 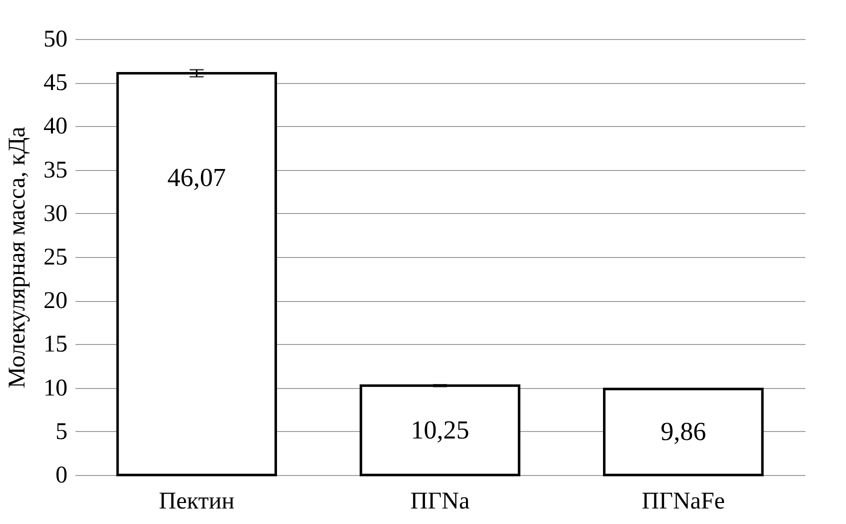 What do you see at coordinates (196, 501) in the screenshot?
I see `x-tick-label: Пектин` at bounding box center [196, 501].